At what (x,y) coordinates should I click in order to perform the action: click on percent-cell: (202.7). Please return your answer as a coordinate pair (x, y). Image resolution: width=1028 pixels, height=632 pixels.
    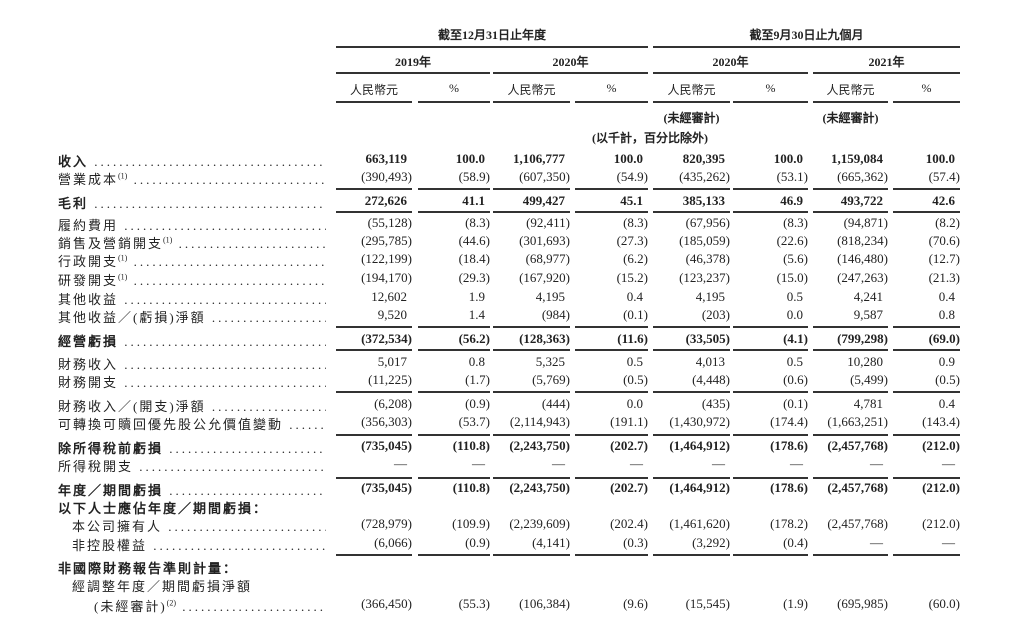
    Looking at the image, I should click on (629, 487).